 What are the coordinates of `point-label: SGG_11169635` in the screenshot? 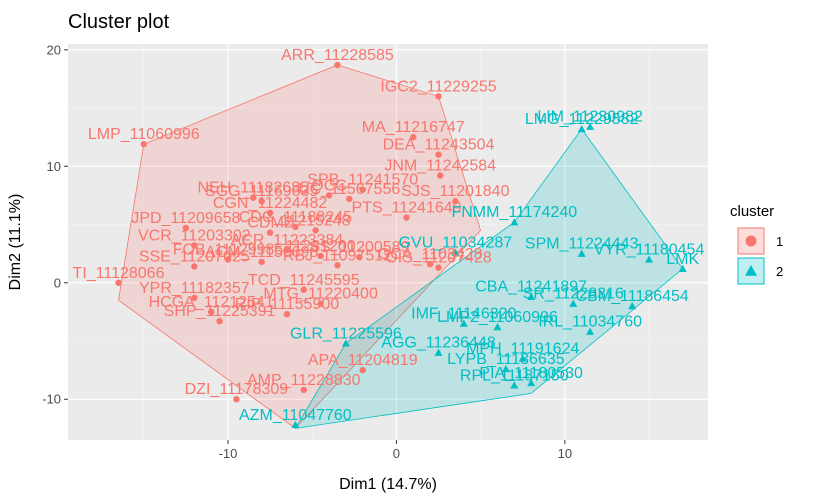 It's located at (261, 191).